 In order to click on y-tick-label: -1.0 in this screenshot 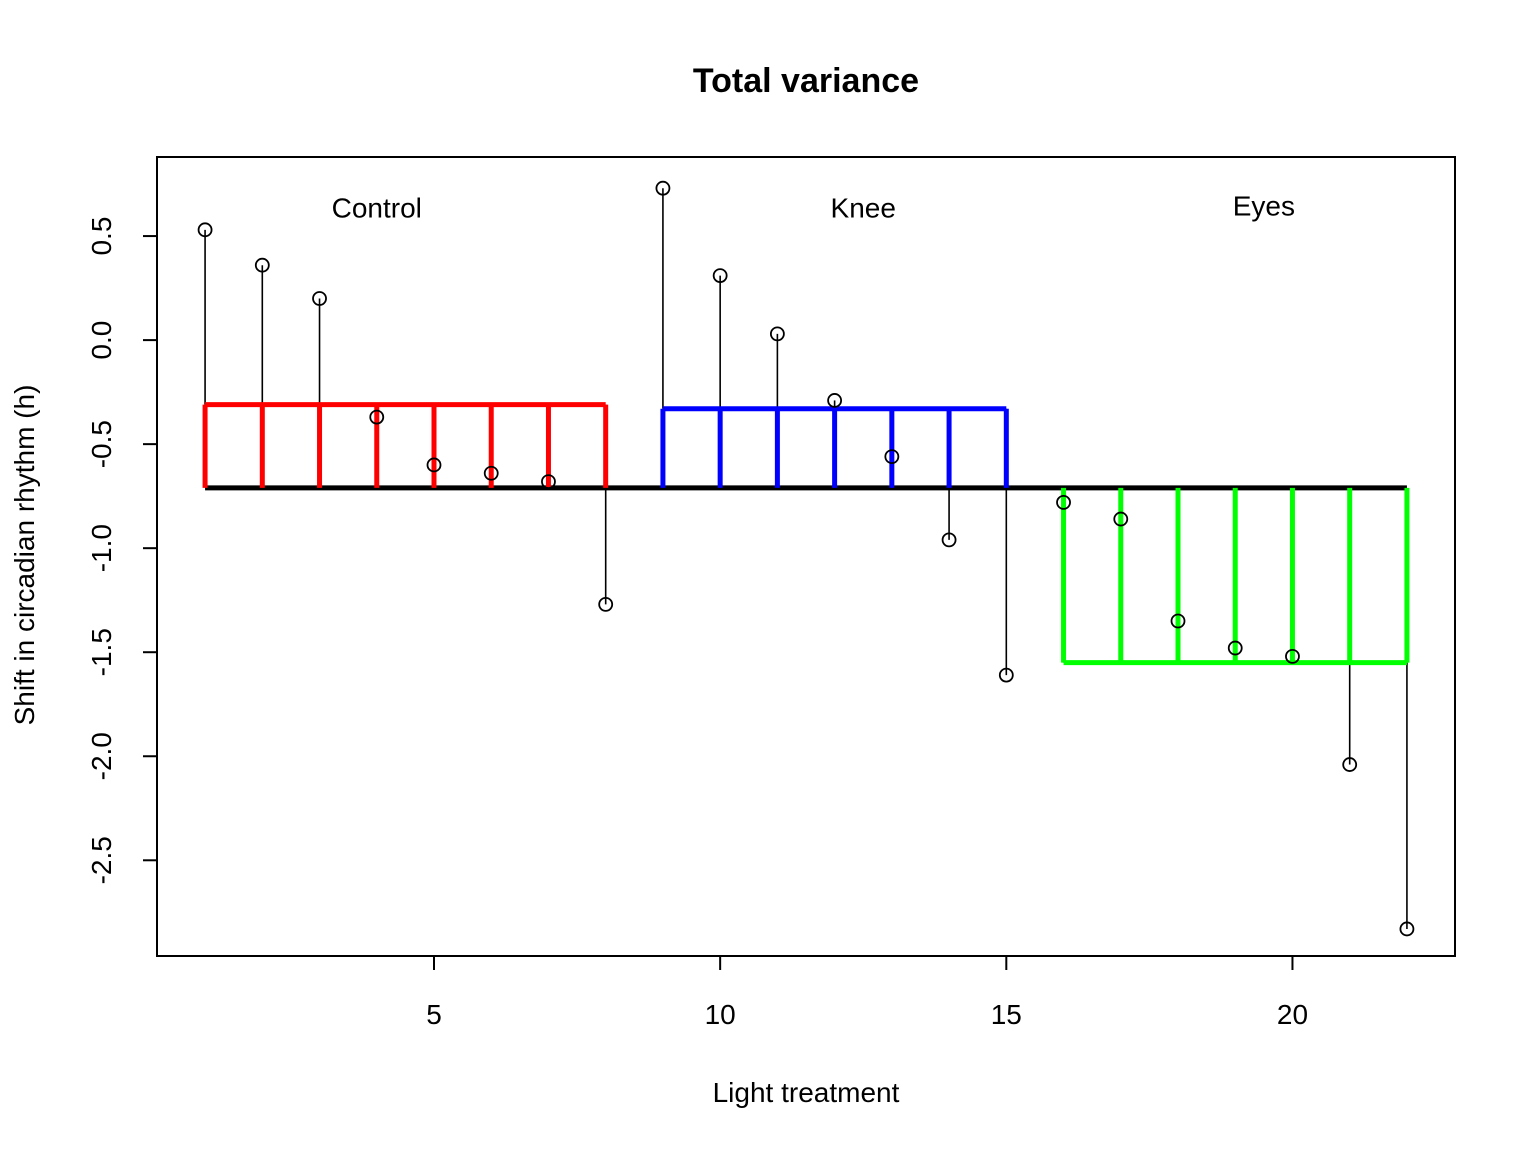, I will do `click(101, 548)`.